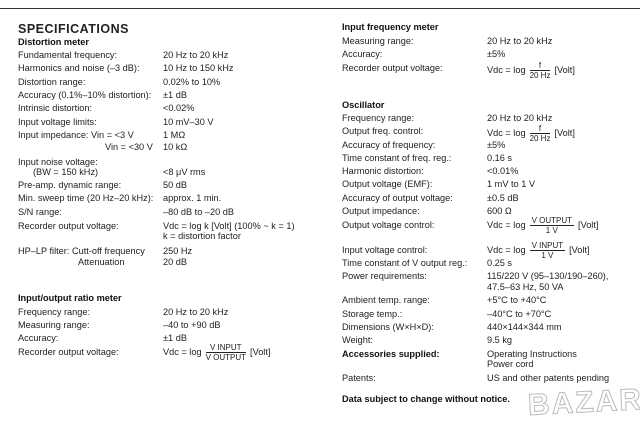 Image resolution: width=640 pixels, height=436 pixels. Describe the element at coordinates (198, 68) in the screenshot. I see `spec-value: 10 Hz to 150 kHz` at that location.